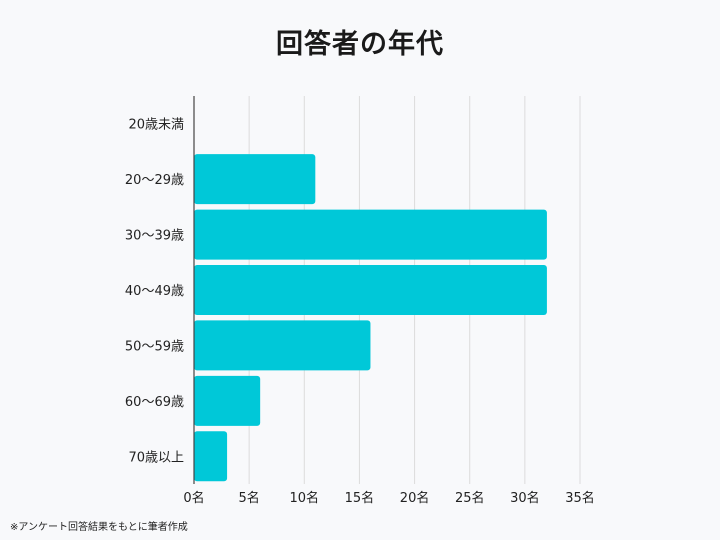  I want to click on x-tick-label: 0名, so click(193, 498).